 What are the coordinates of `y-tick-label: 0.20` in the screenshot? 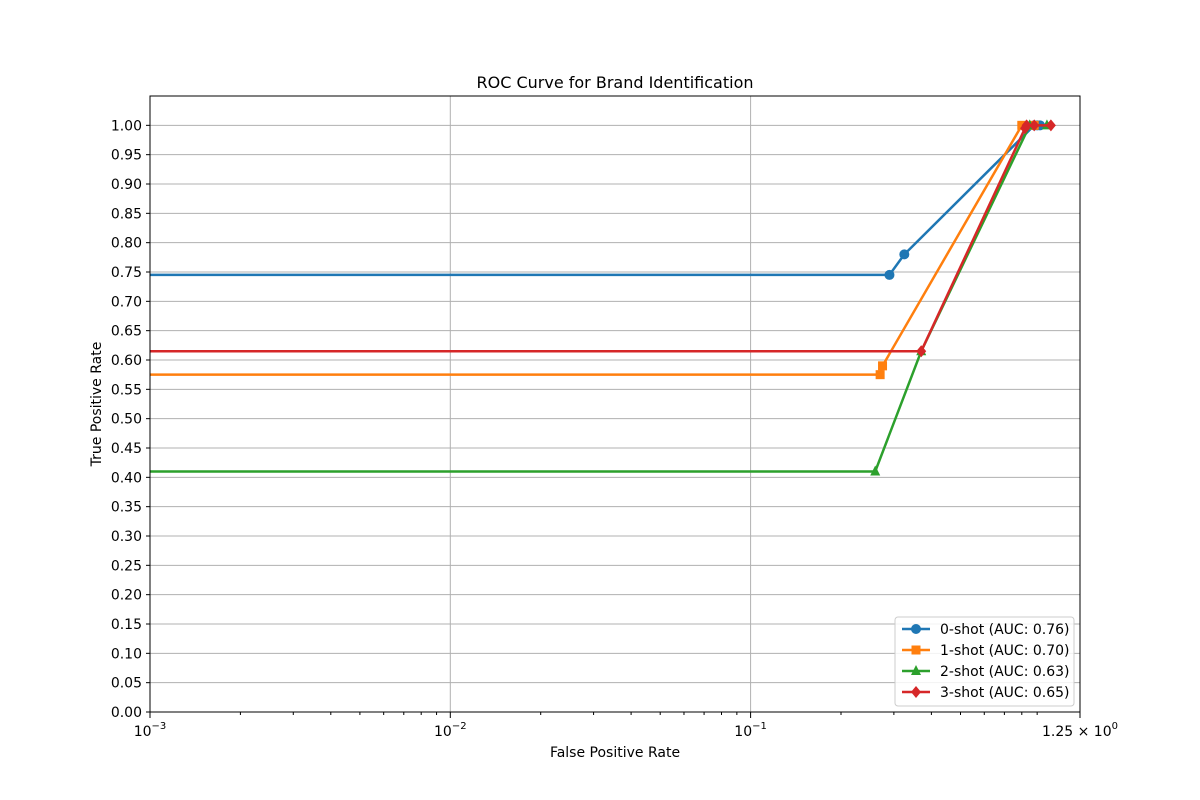 It's located at (126, 596).